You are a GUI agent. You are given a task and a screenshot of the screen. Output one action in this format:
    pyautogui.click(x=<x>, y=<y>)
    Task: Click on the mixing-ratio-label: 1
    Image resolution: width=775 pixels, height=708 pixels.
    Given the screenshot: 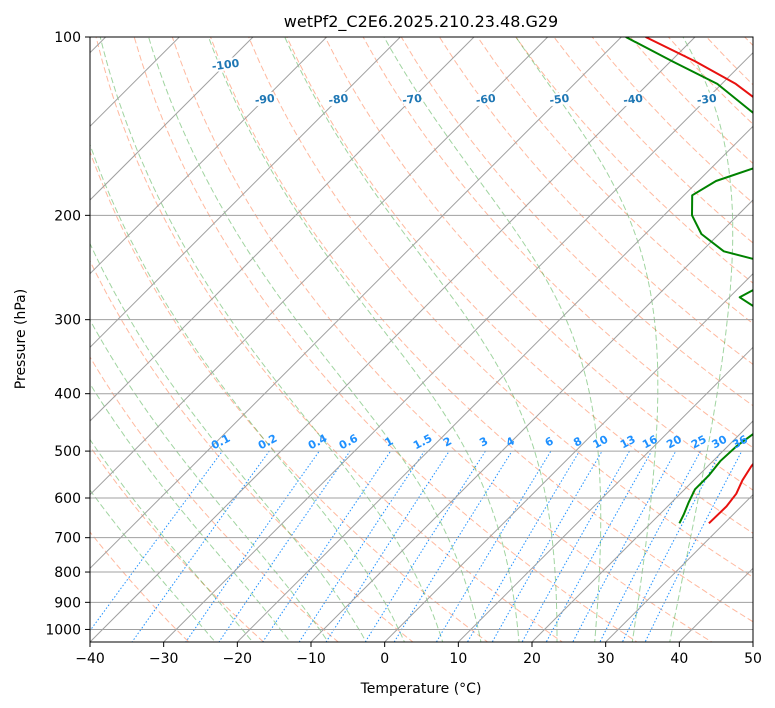 What is the action you would take?
    pyautogui.click(x=389, y=441)
    